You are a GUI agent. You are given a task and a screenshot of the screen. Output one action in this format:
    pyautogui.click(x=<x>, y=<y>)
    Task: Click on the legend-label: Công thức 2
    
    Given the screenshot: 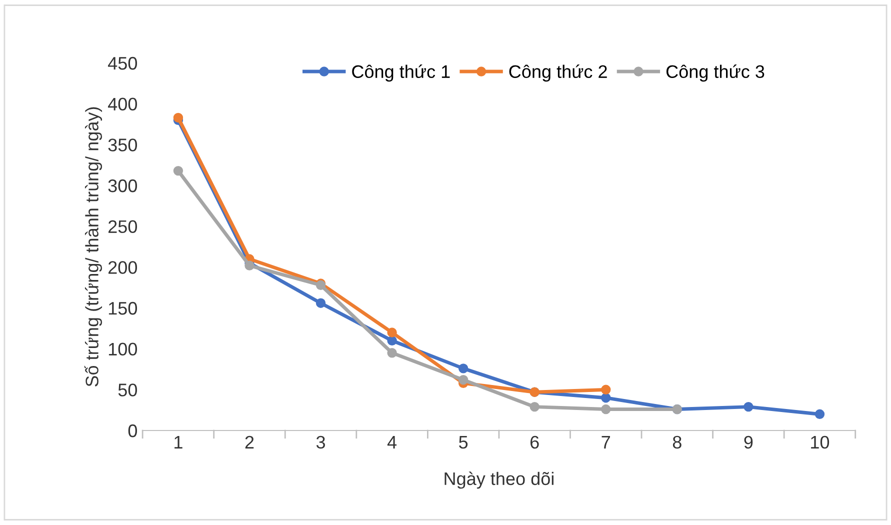 What is the action you would take?
    pyautogui.click(x=558, y=73)
    